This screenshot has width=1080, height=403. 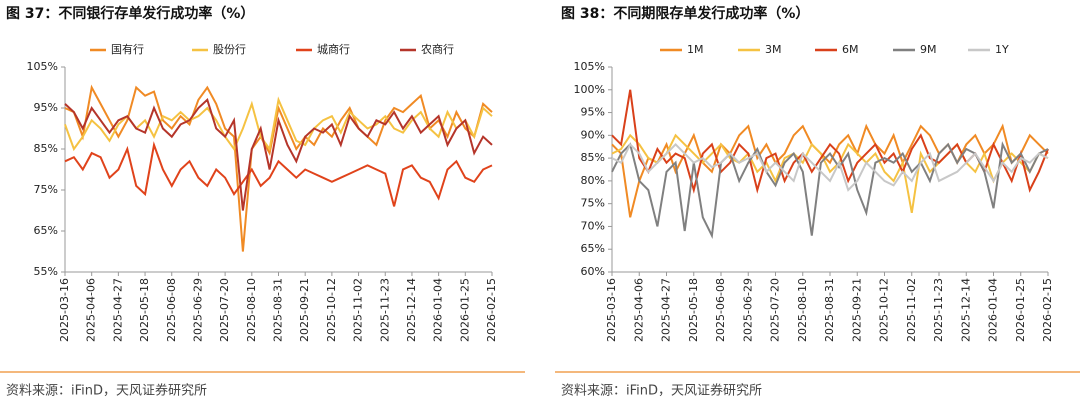 I want to click on chart-title: 图 37：不同银行存单发行成功率（%）, so click(x=130, y=13).